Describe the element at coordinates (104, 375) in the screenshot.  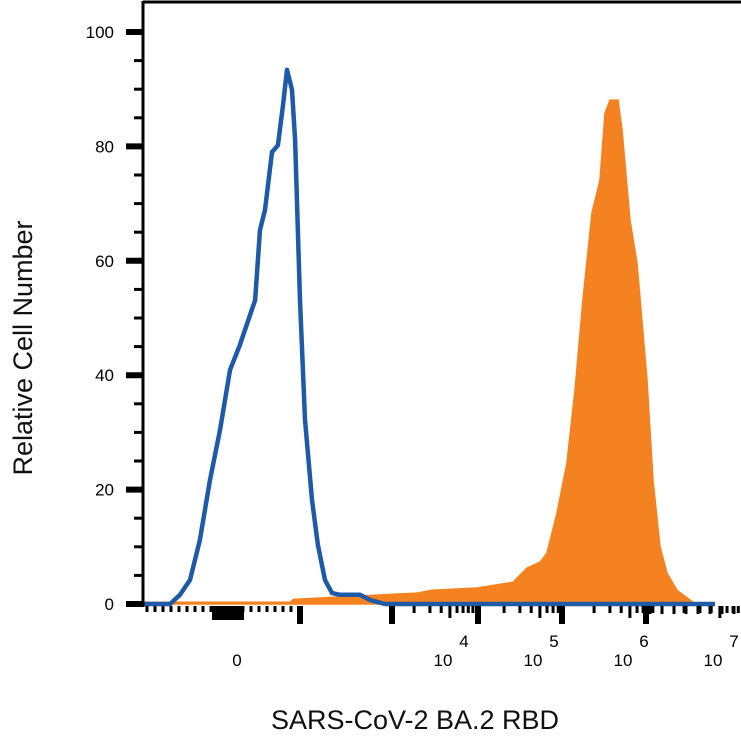
I see `y-tick-label: 40` at that location.